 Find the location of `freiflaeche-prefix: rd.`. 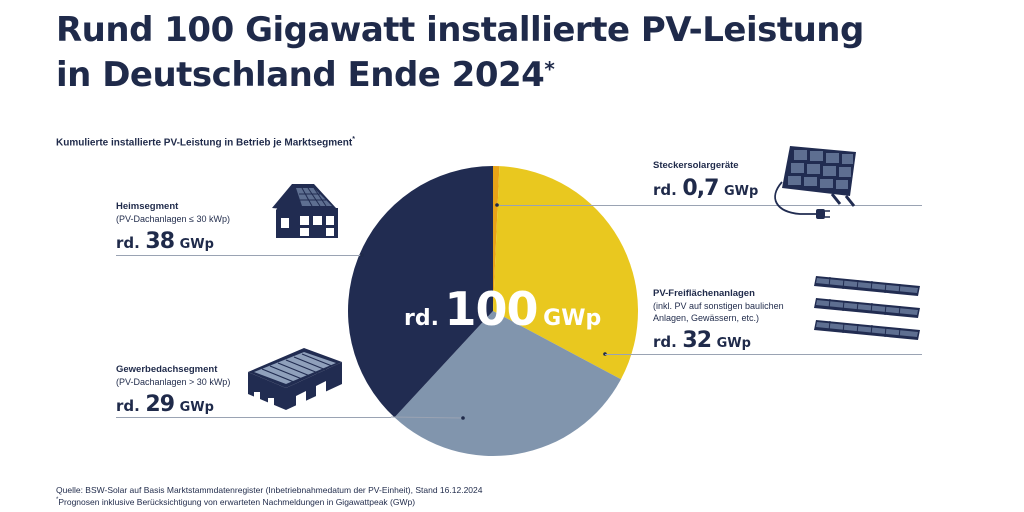

freiflaeche-prefix: rd. is located at coordinates (665, 342).